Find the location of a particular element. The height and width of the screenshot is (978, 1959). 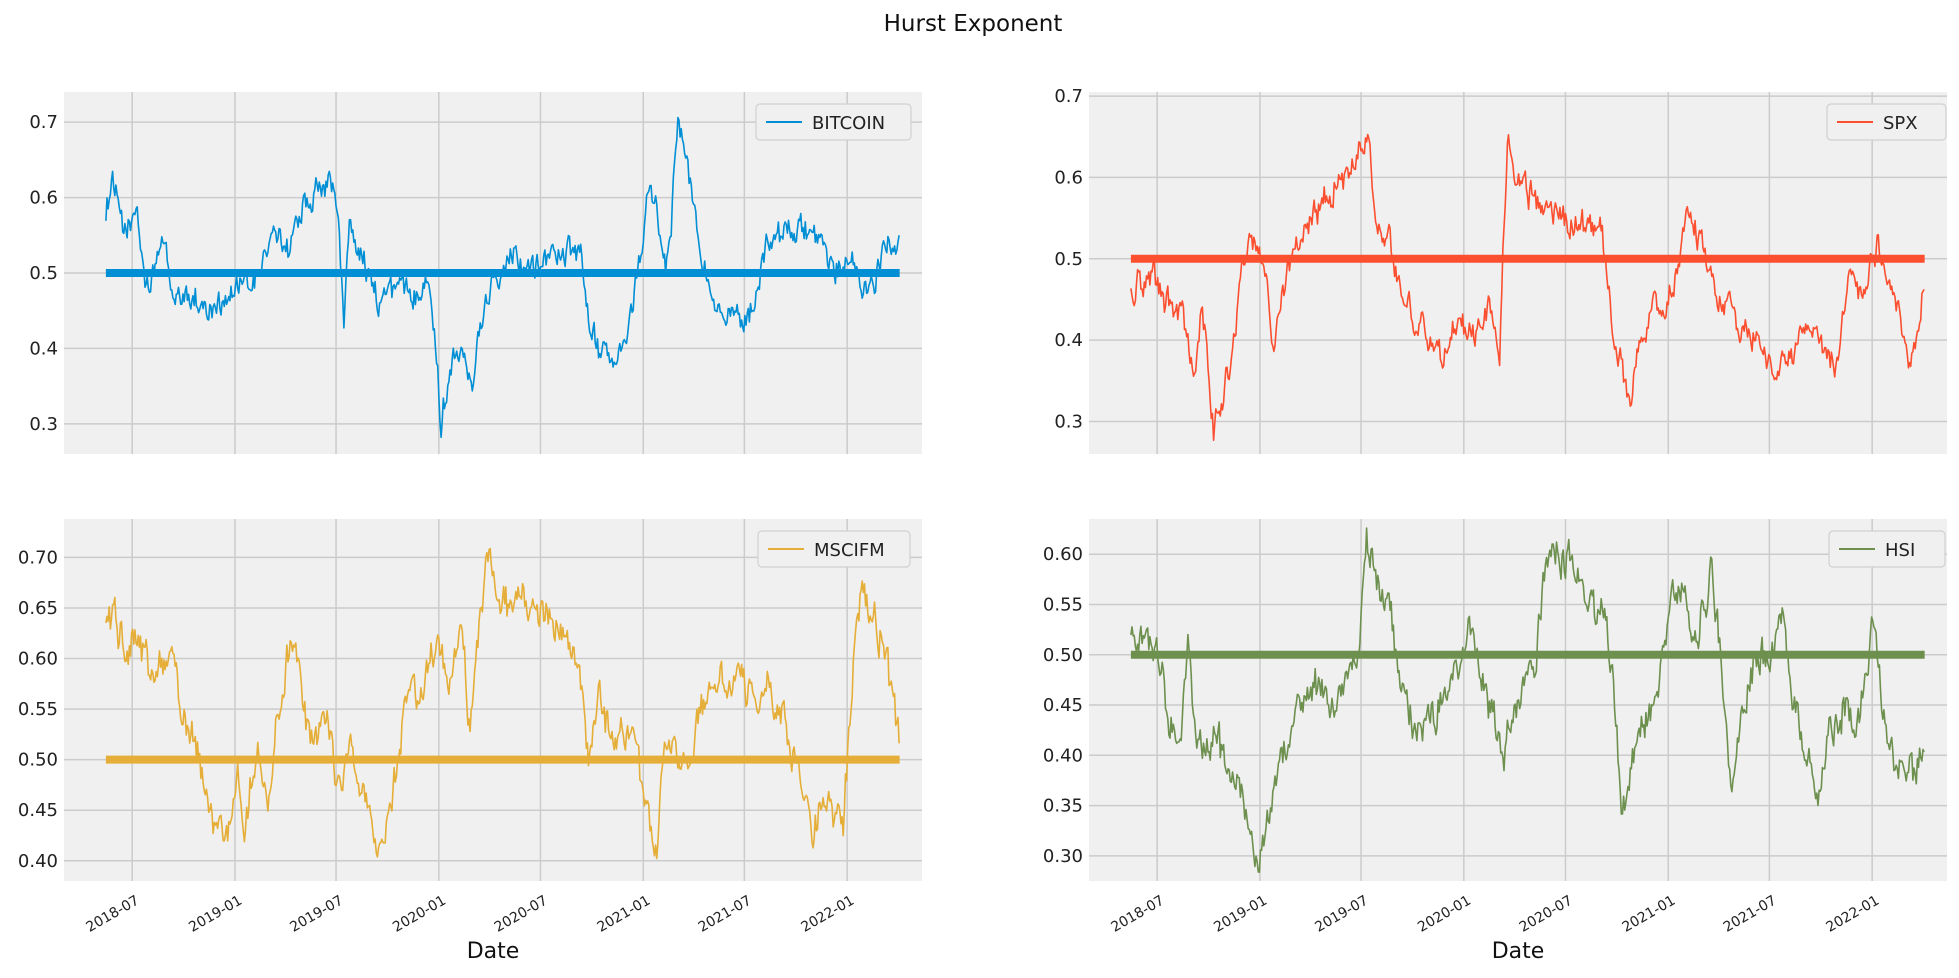

legend: SPX is located at coordinates (1886, 122).